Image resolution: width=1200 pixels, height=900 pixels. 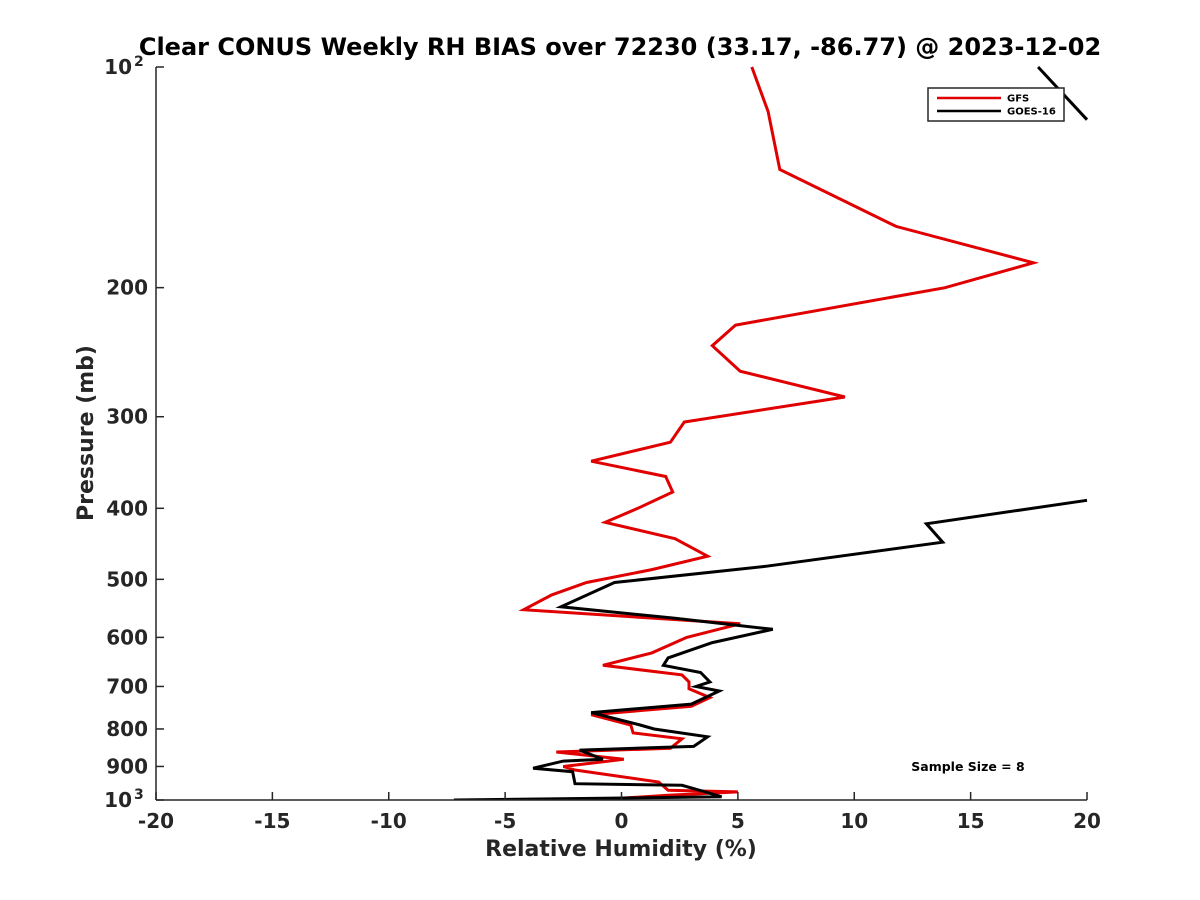 I want to click on x-tick-label: 0, so click(x=622, y=821).